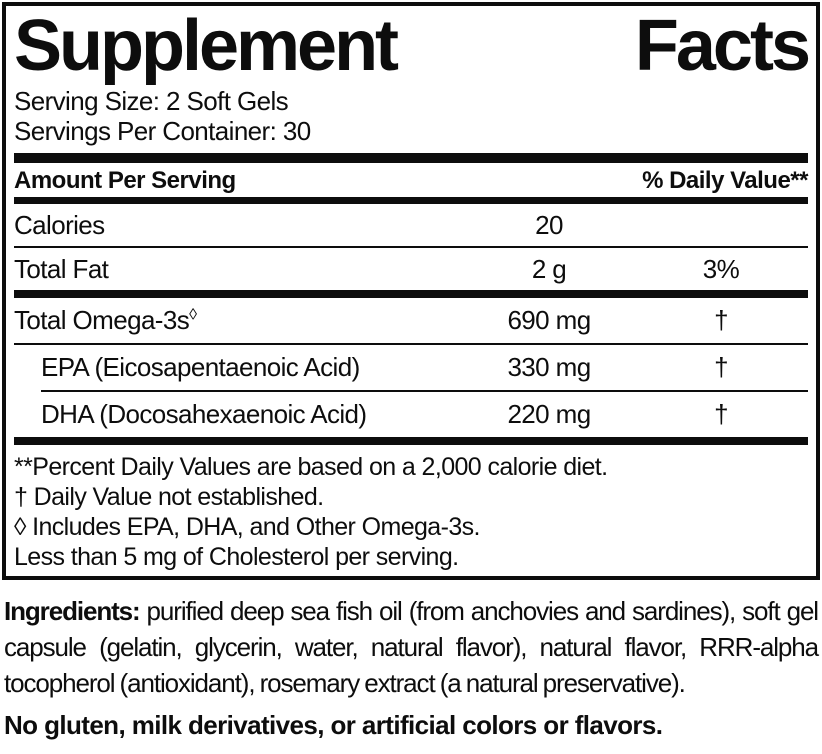 This screenshot has height=754, width=822. I want to click on footnote-daily-value-not-established: † Daily Value not established., so click(169, 497).